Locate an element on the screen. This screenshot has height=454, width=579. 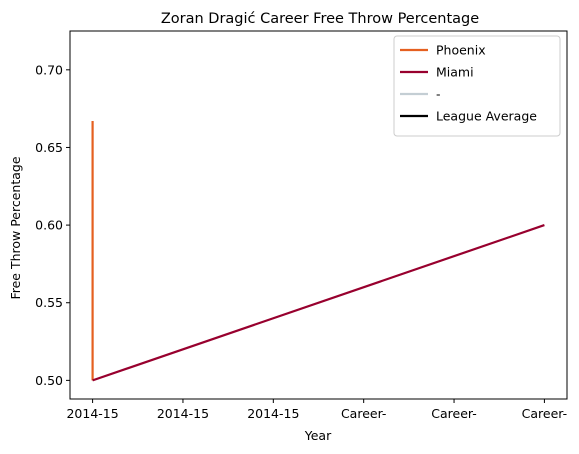
y-axis: 0.50 0.55 0.60 0.65 0.70 is located at coordinates (52, 225).